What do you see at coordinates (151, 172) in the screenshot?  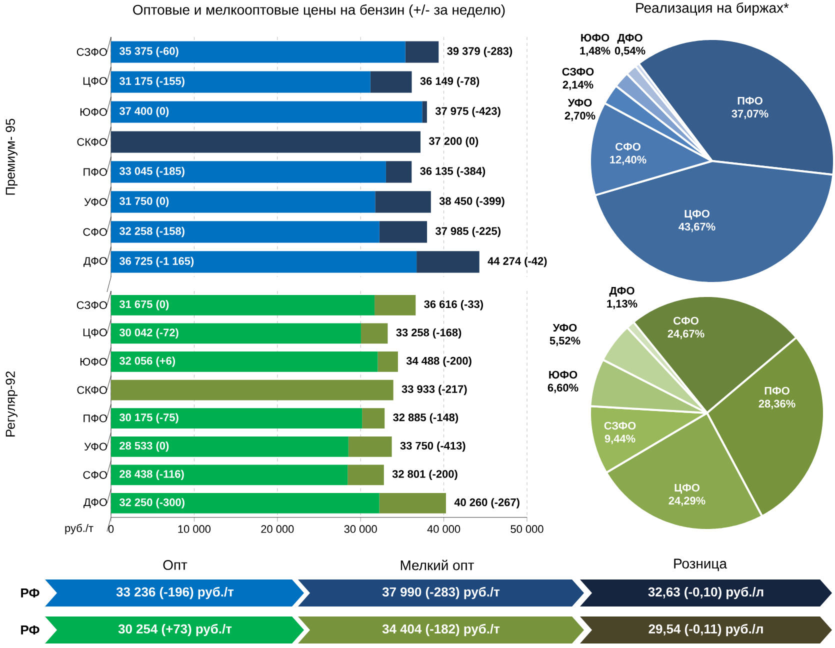 I see `data-label: 33 045 (-185)` at bounding box center [151, 172].